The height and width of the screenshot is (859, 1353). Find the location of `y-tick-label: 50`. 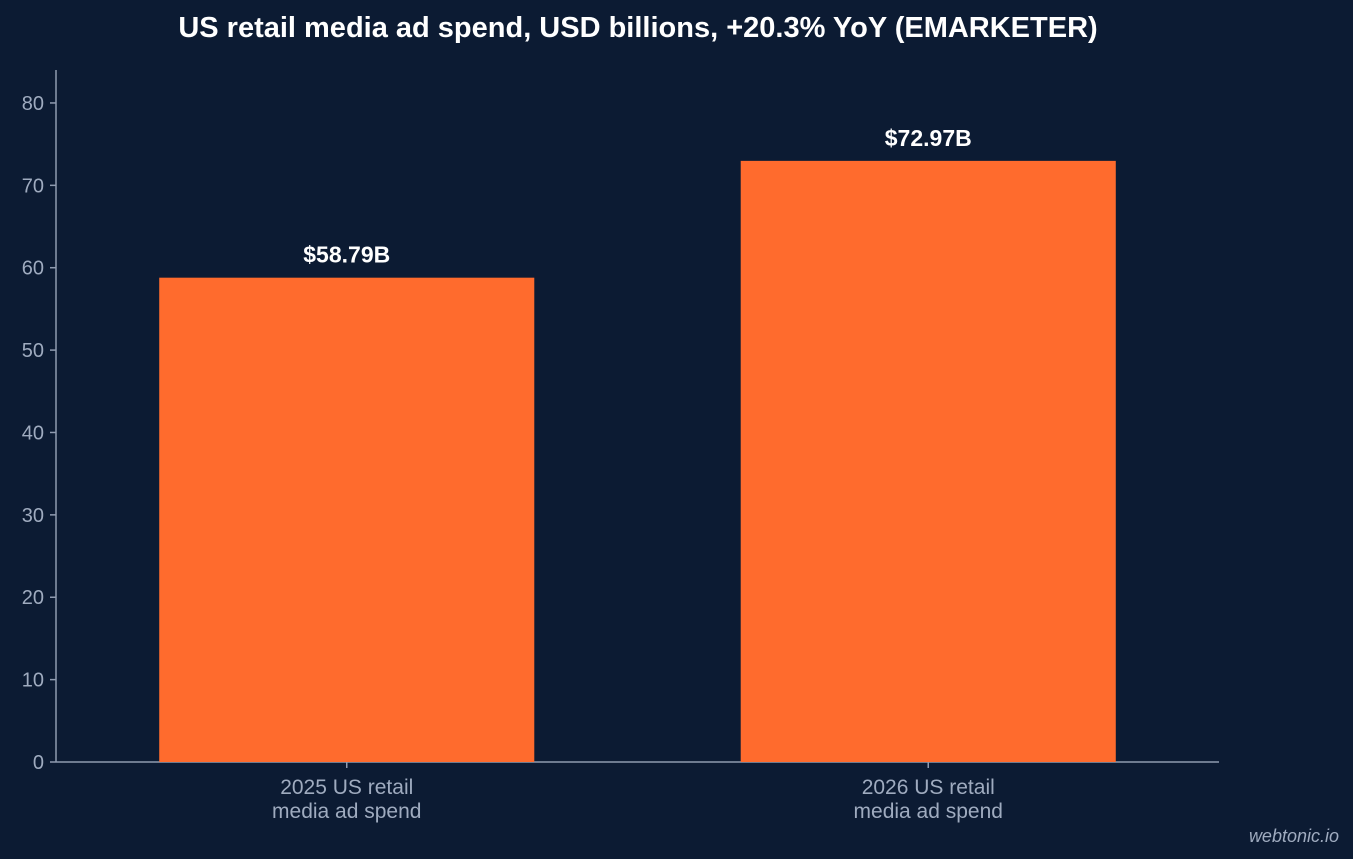

y-tick-label: 50 is located at coordinates (33, 351).